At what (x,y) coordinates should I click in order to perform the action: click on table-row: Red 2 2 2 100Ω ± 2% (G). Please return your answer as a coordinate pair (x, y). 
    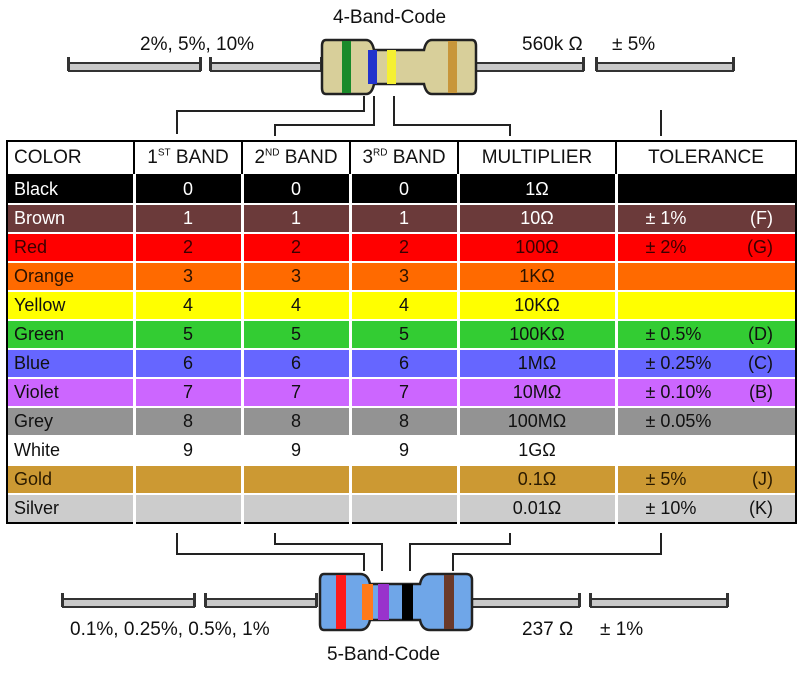
    Looking at the image, I should click on (401, 247).